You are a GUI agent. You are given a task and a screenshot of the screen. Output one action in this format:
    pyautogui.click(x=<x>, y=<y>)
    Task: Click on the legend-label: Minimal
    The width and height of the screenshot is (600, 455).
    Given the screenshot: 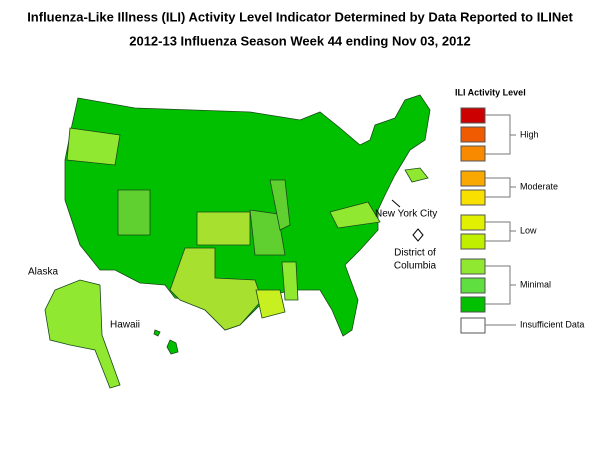 What is the action you would take?
    pyautogui.click(x=535, y=284)
    